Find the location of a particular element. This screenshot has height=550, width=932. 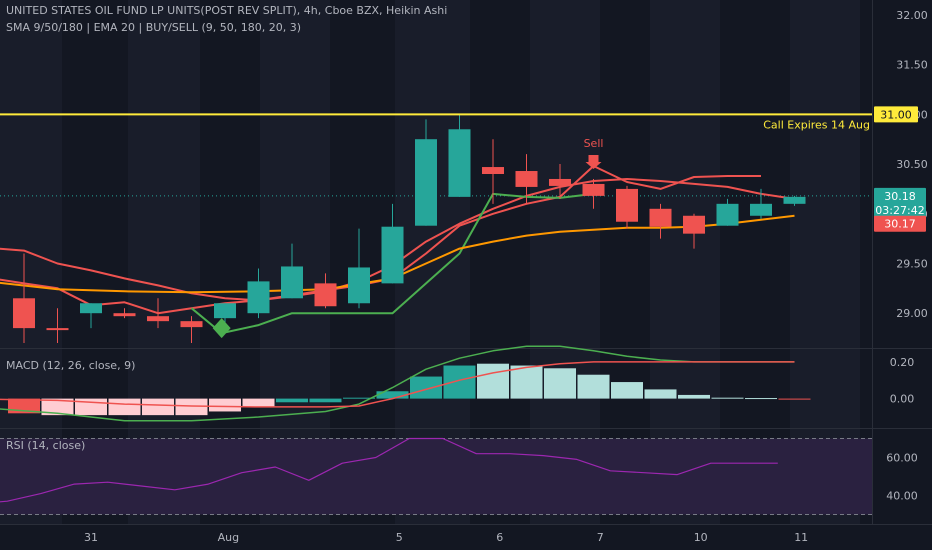

buy-diamond-icon is located at coordinates (221, 328).